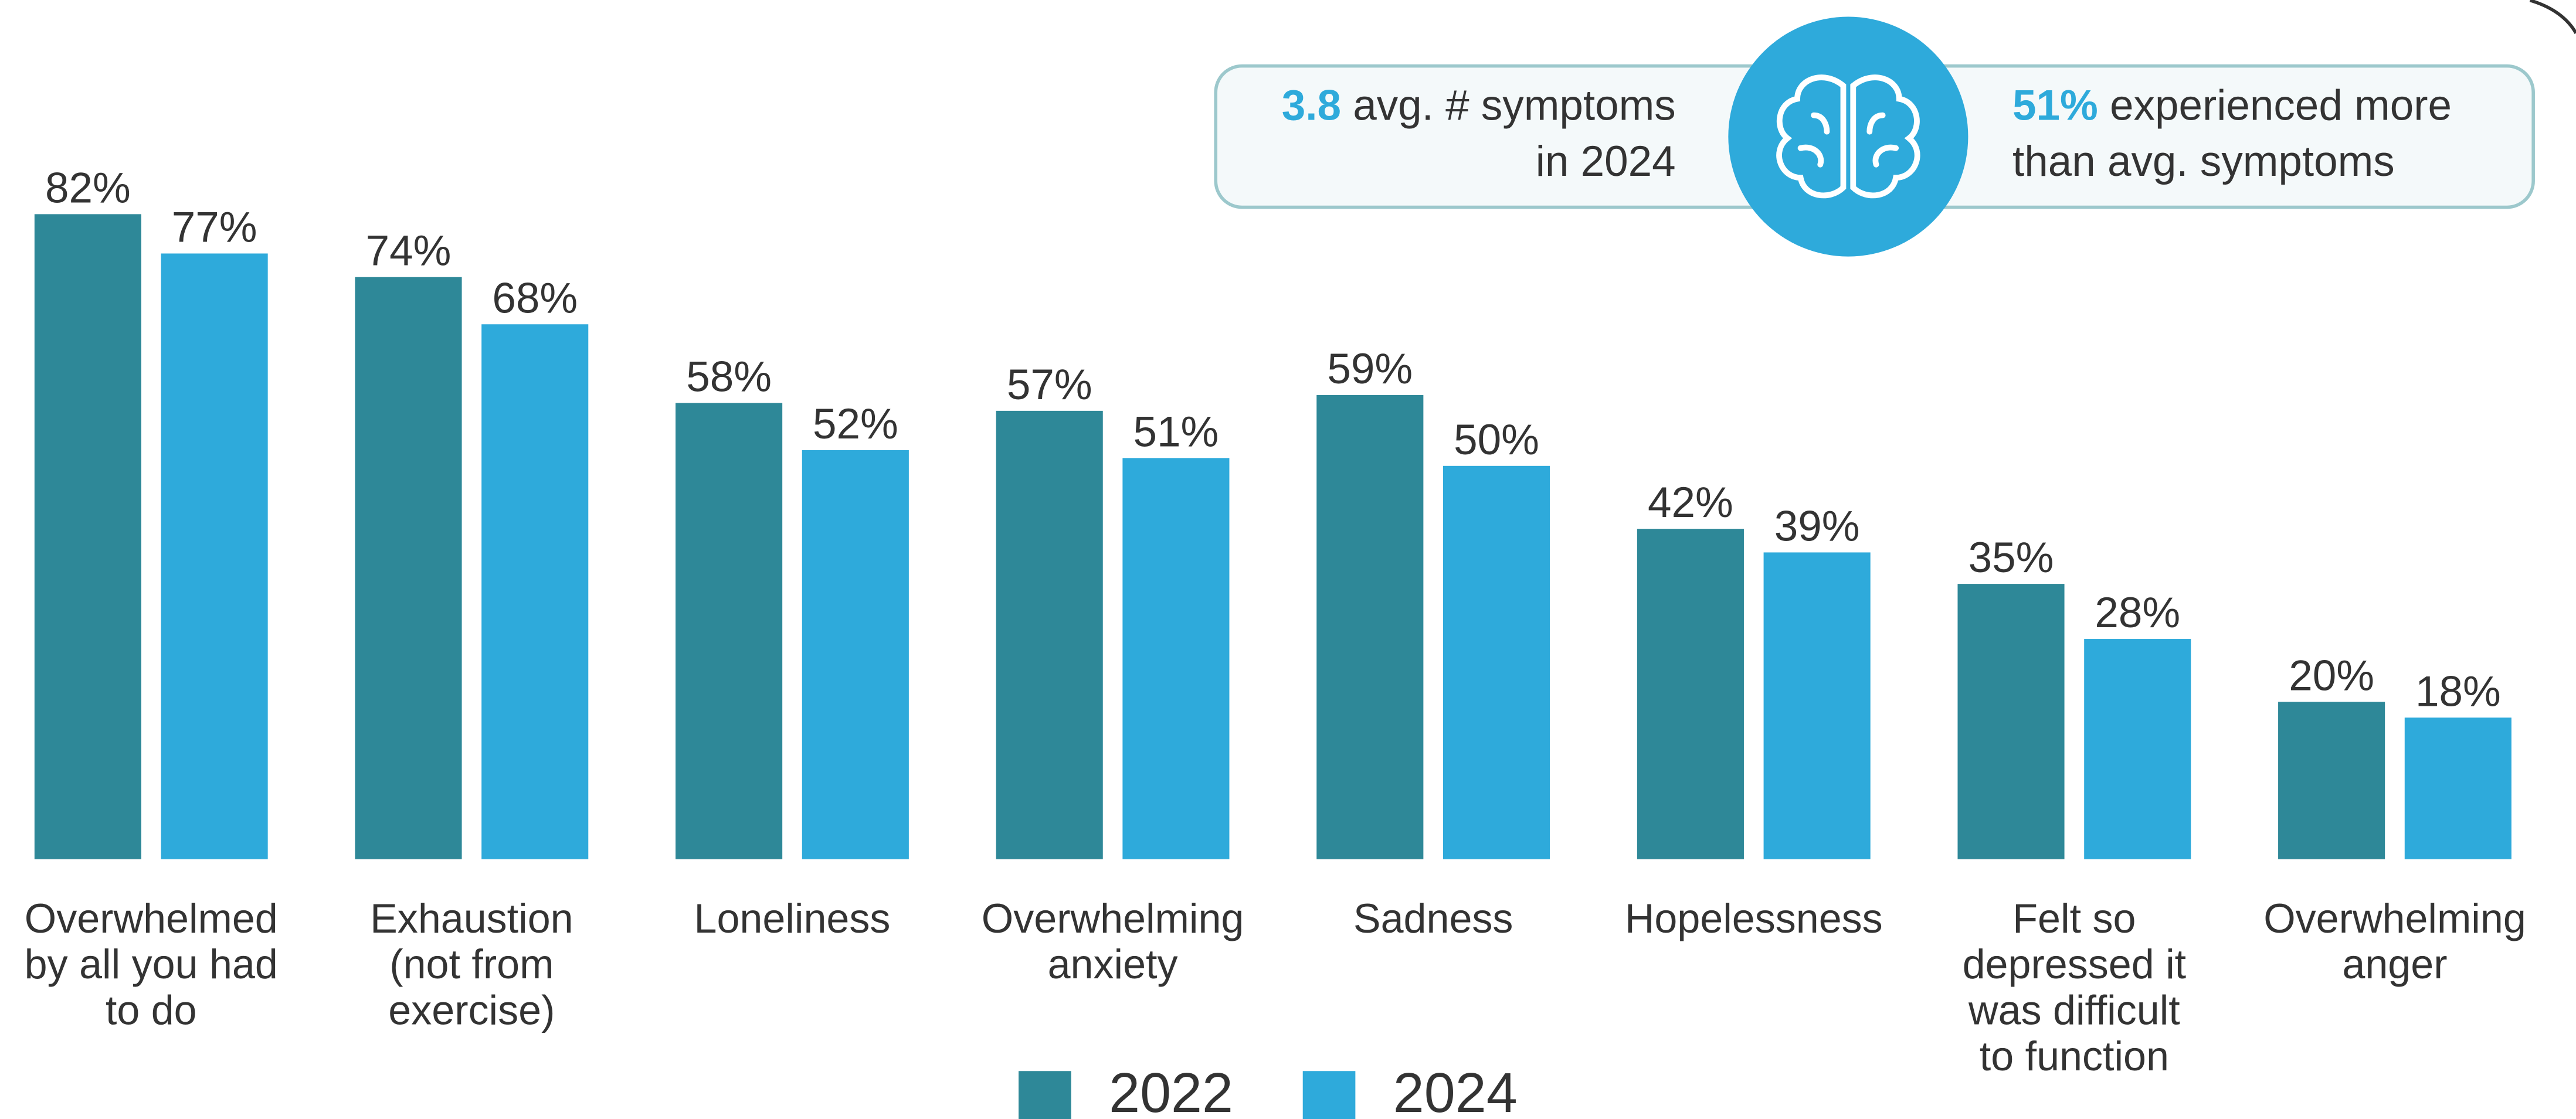 This screenshot has width=2576, height=1119. What do you see at coordinates (2074, 918) in the screenshot?
I see `x-tick-label: Felt so` at bounding box center [2074, 918].